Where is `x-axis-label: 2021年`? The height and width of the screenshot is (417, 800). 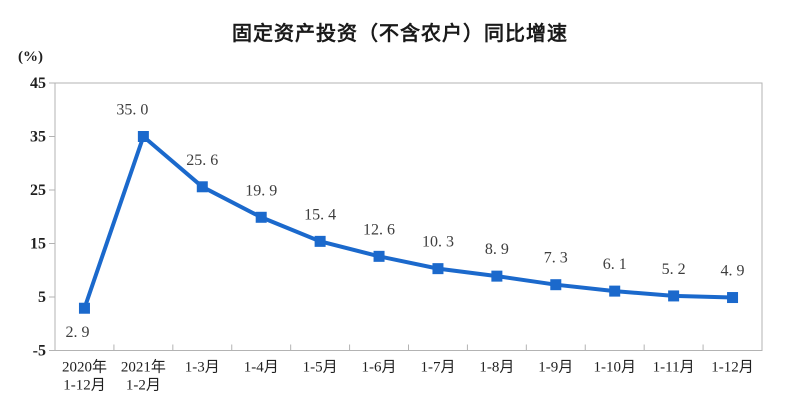 x-axis-label: 2021年 is located at coordinates (143, 367).